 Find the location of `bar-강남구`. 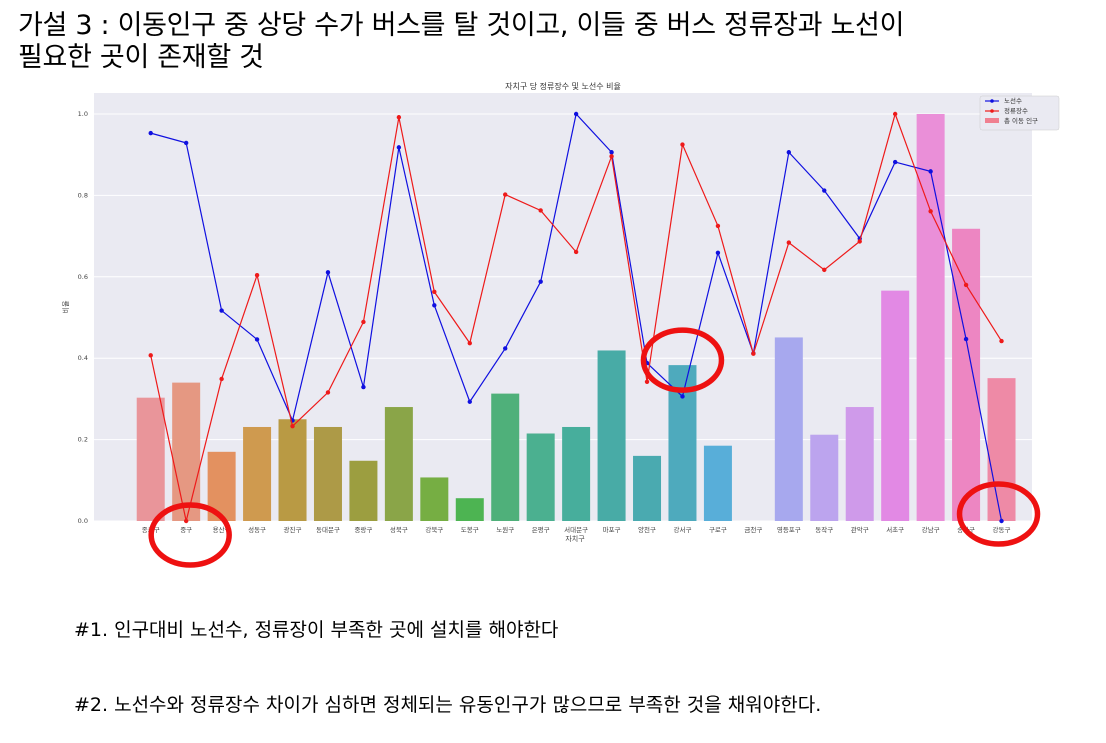

bar-강남구 is located at coordinates (930, 317).